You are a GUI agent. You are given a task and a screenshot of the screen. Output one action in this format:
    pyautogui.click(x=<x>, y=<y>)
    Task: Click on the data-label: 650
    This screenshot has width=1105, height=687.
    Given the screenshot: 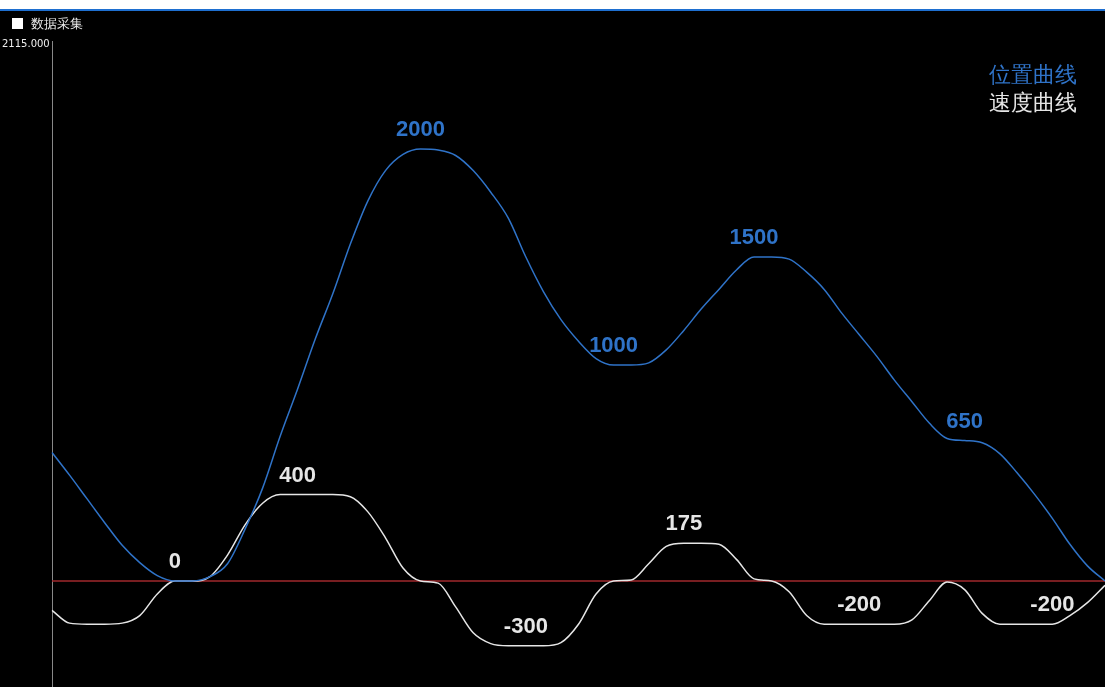 What is the action you would take?
    pyautogui.click(x=964, y=420)
    